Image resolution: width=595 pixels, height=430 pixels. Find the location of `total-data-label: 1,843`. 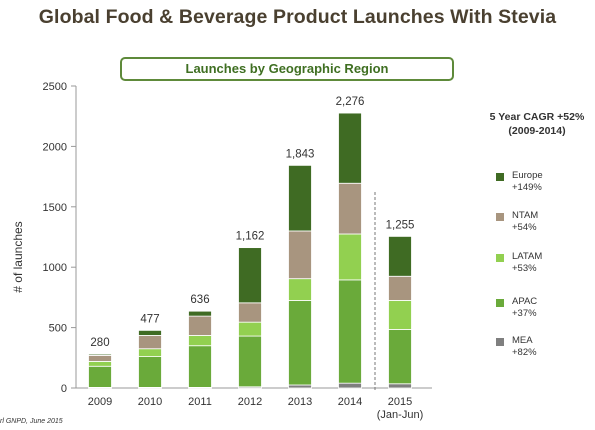

total-data-label: 1,843 is located at coordinates (300, 154).